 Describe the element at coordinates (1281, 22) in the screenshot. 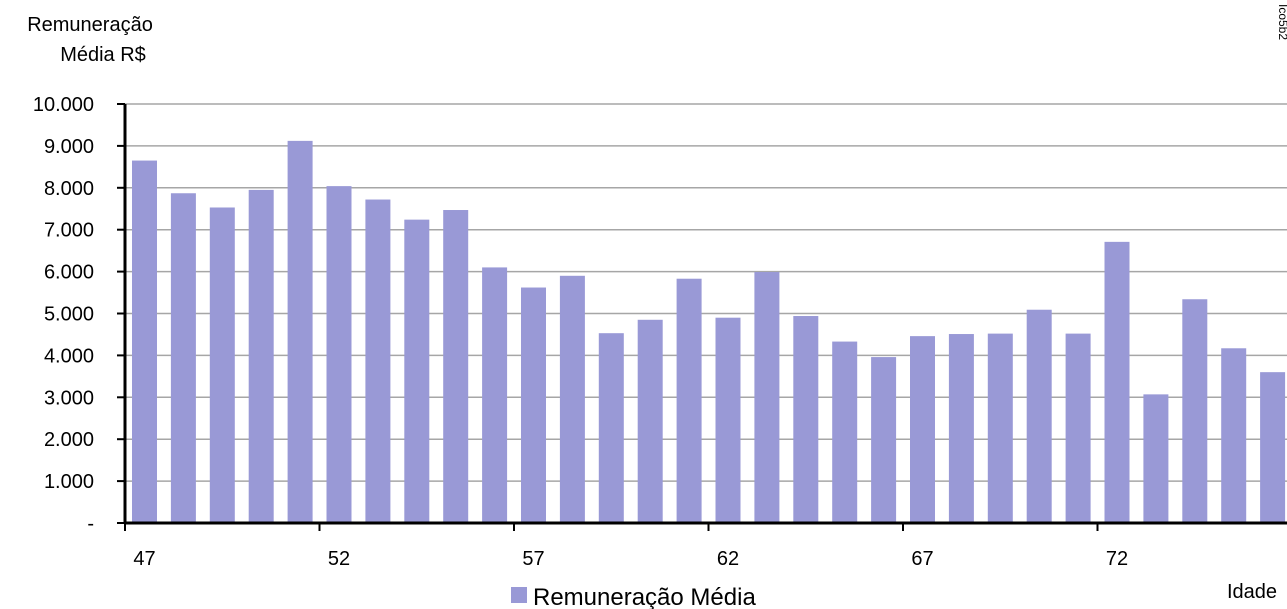

I see `corner-label: Ico5b2` at that location.